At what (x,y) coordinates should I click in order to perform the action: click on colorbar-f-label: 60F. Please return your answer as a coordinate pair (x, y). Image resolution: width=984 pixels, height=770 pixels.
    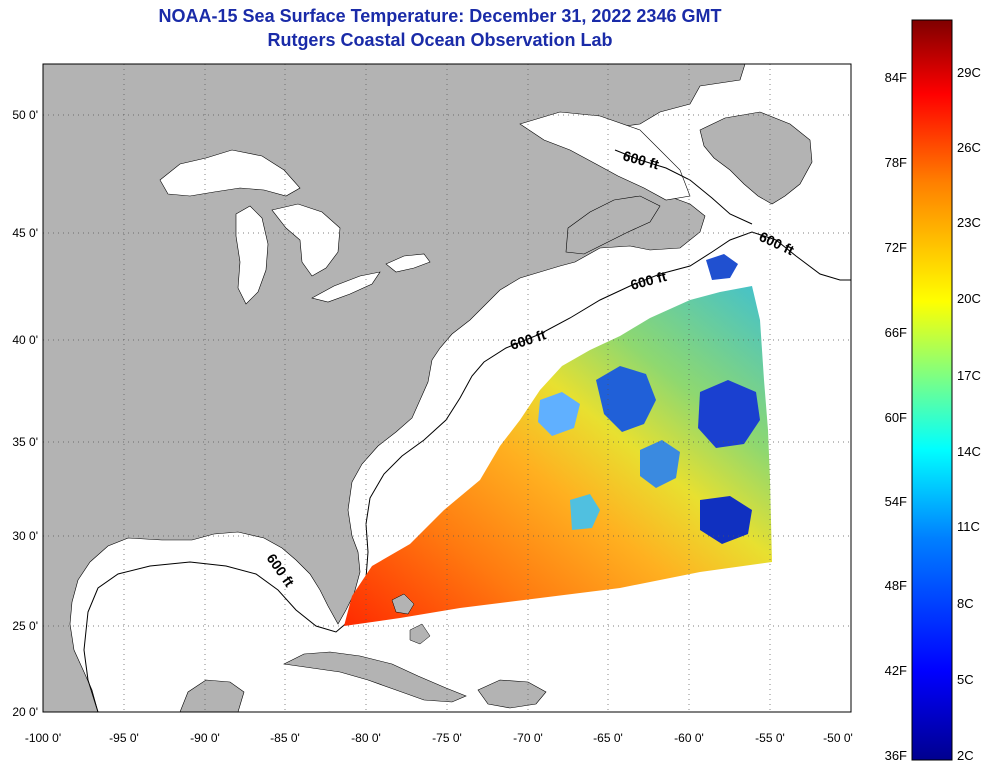
    Looking at the image, I should click on (896, 417).